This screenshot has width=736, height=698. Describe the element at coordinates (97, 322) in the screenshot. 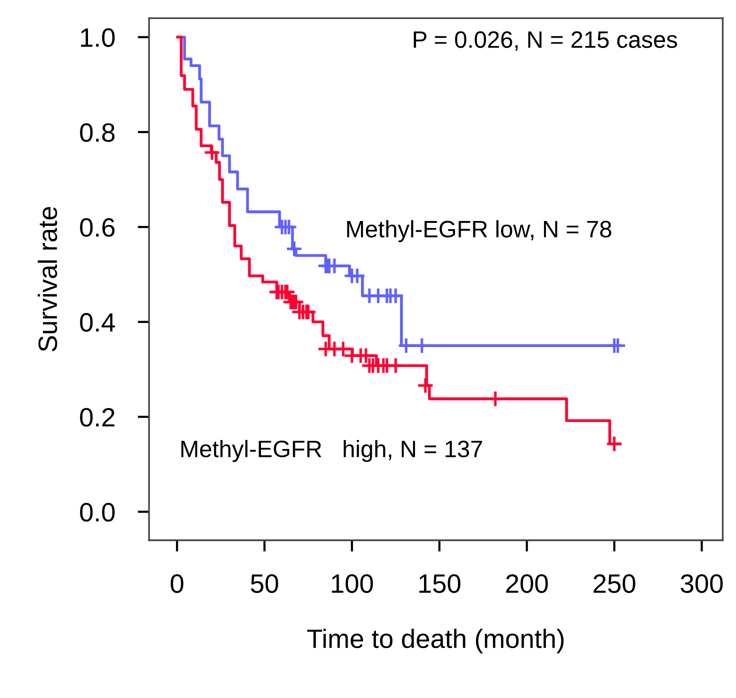

I see `y-tick-label: 0.4` at that location.